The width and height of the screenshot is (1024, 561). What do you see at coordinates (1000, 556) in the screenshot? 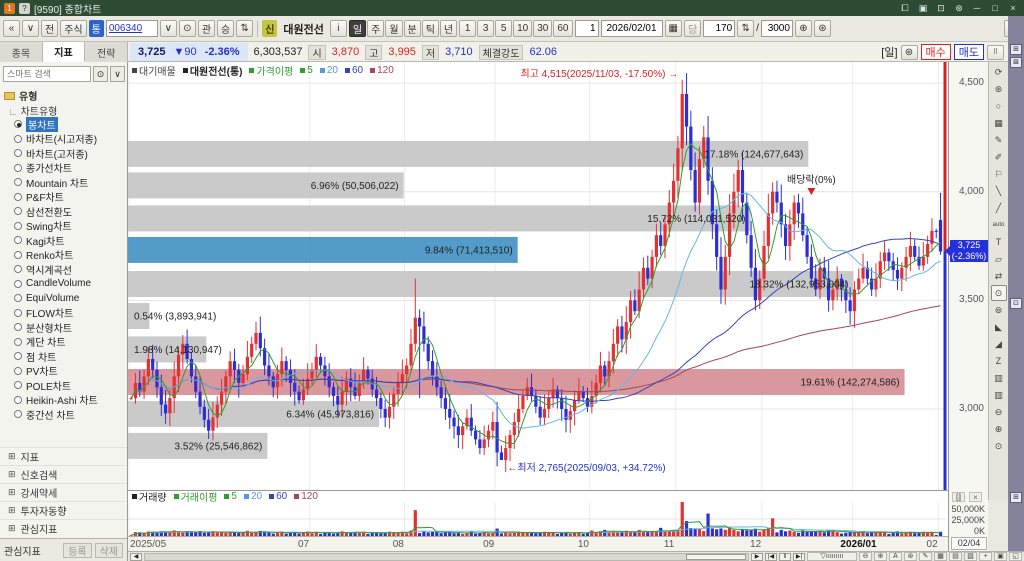
I see `bottom-tool-icon-9: ▣` at bounding box center [1000, 556].